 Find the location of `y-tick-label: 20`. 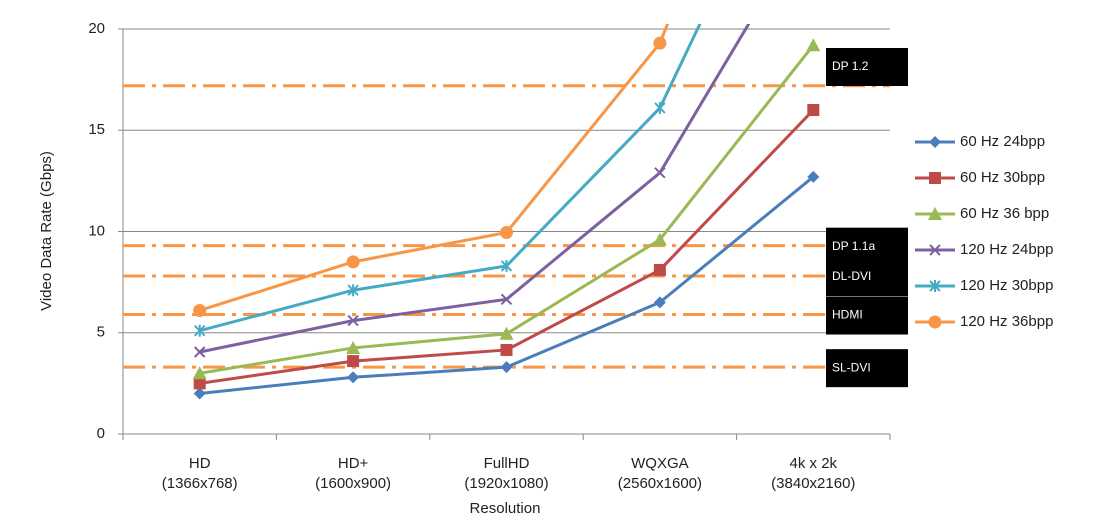

y-tick-label: 20 is located at coordinates (96, 28).